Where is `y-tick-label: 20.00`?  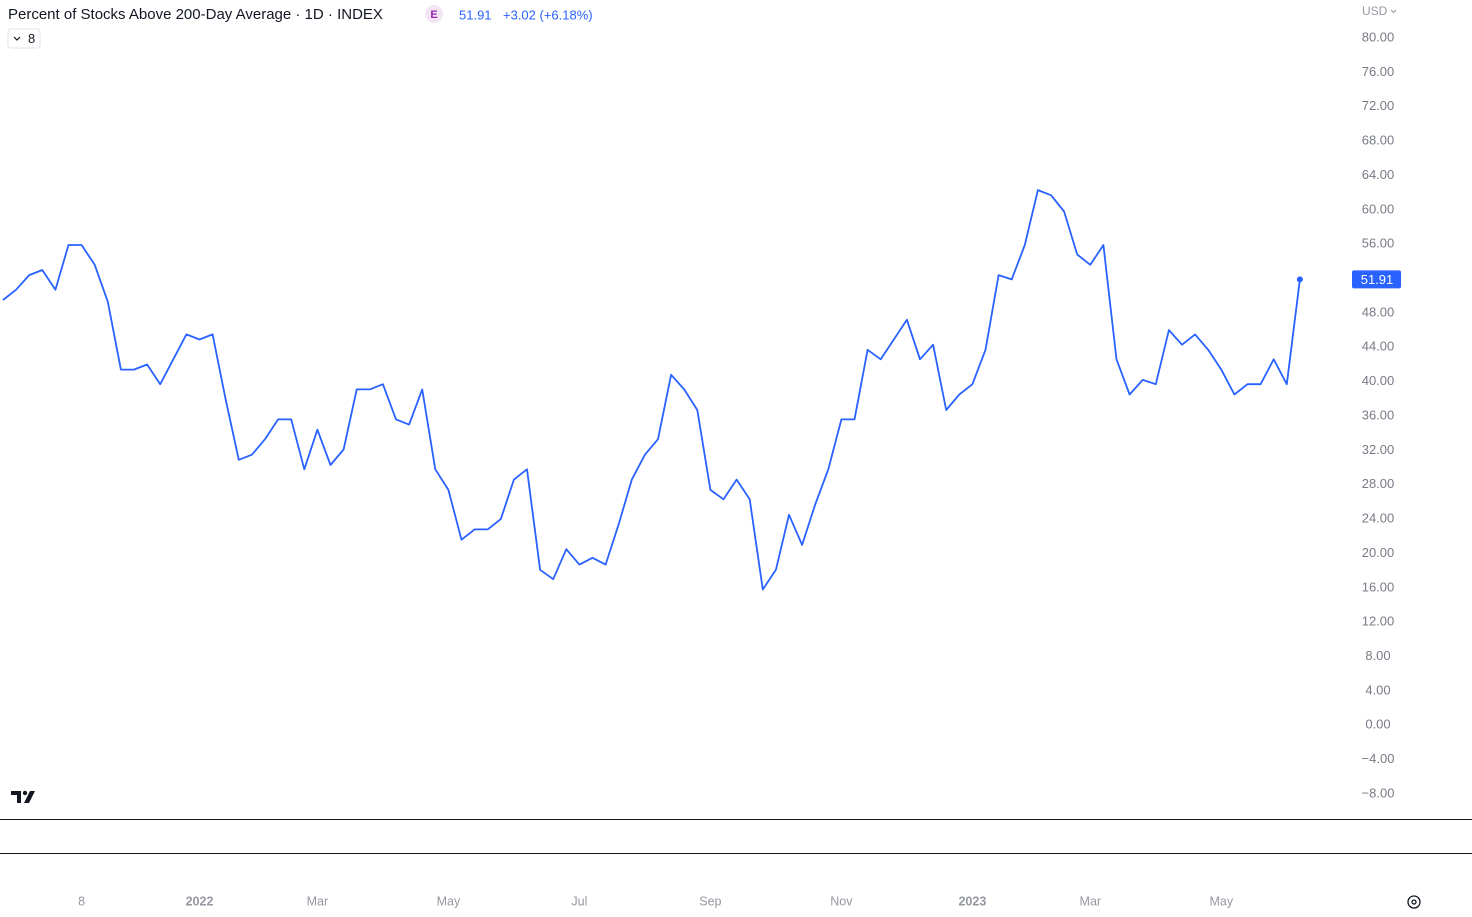 y-tick-label: 20.00 is located at coordinates (1378, 552).